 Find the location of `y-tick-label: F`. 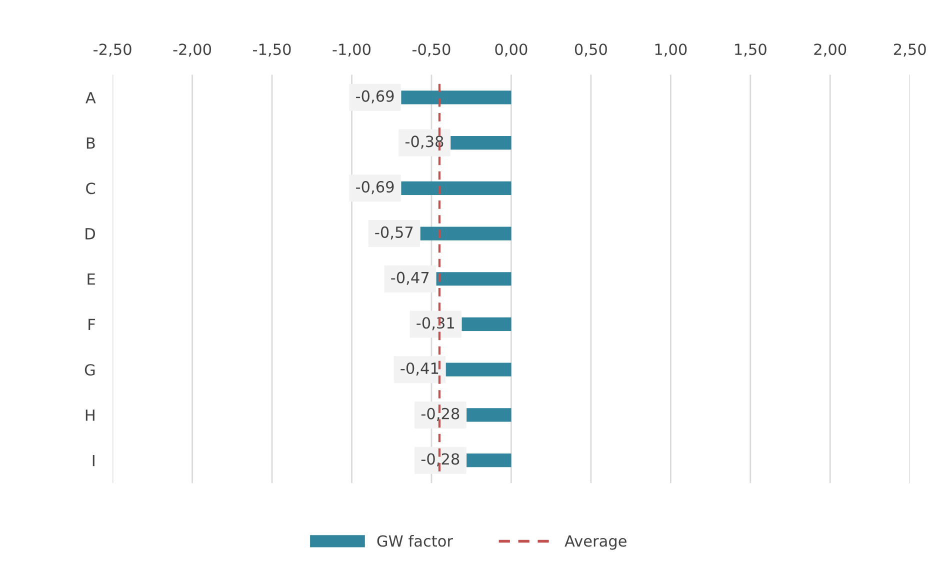

y-tick-label: F is located at coordinates (92, 324).